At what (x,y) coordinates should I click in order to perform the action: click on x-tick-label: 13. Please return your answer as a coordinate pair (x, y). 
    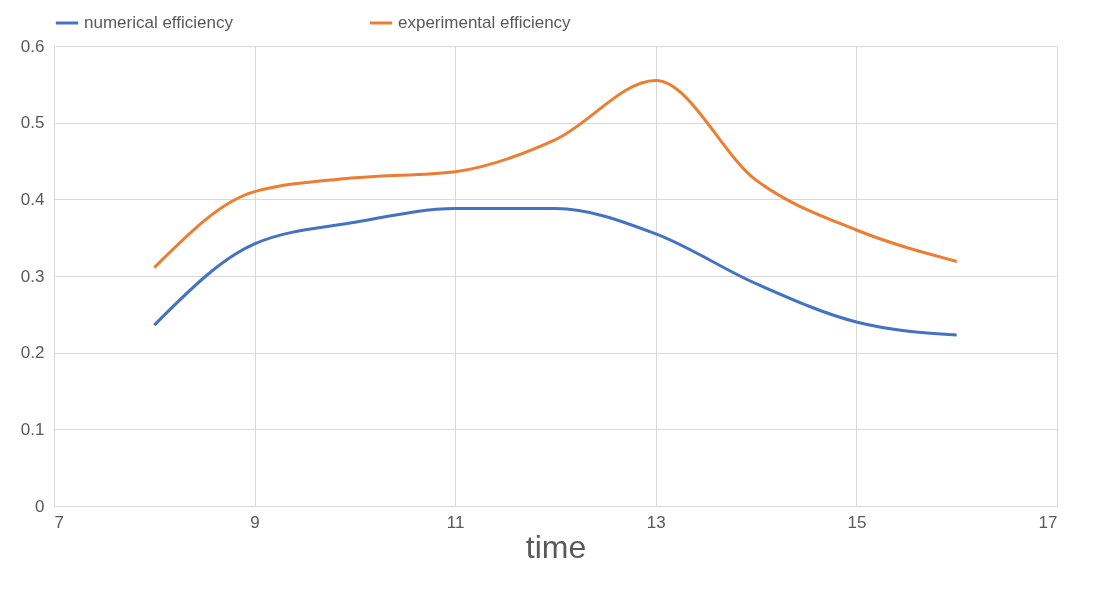
    Looking at the image, I should click on (656, 522).